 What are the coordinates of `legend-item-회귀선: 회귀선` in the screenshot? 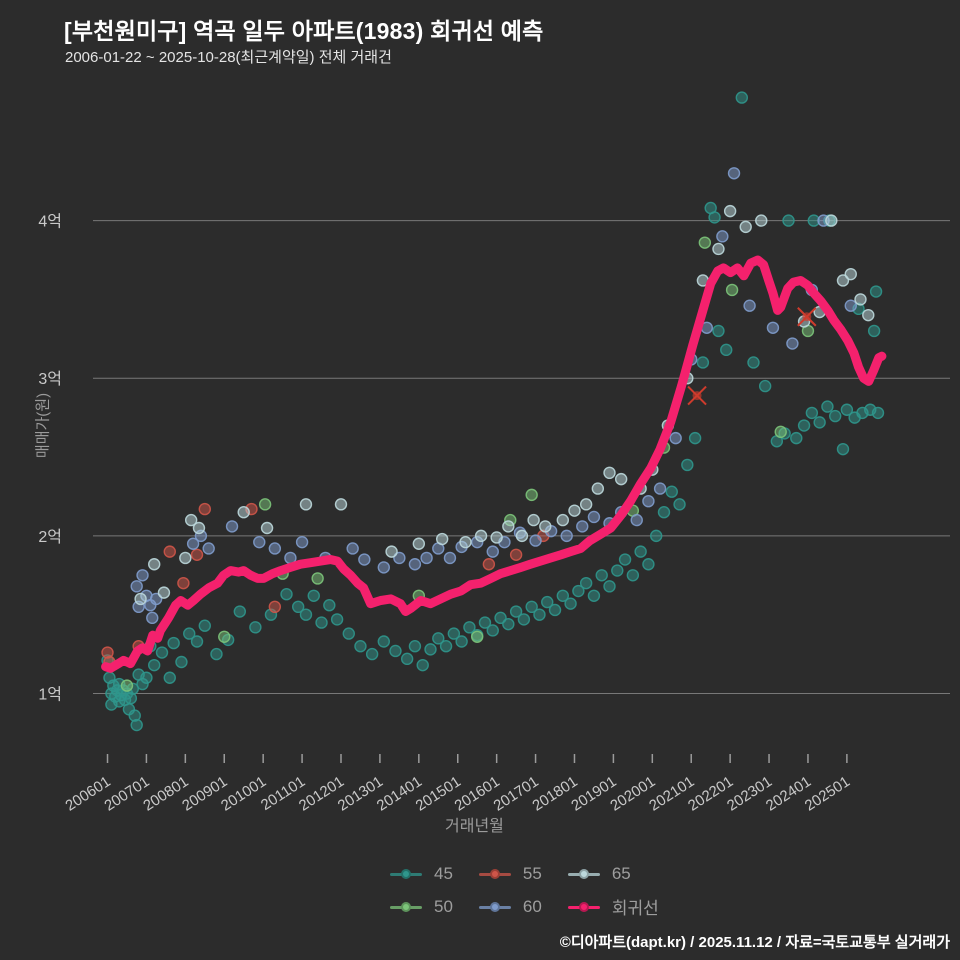 It's located at (613, 906).